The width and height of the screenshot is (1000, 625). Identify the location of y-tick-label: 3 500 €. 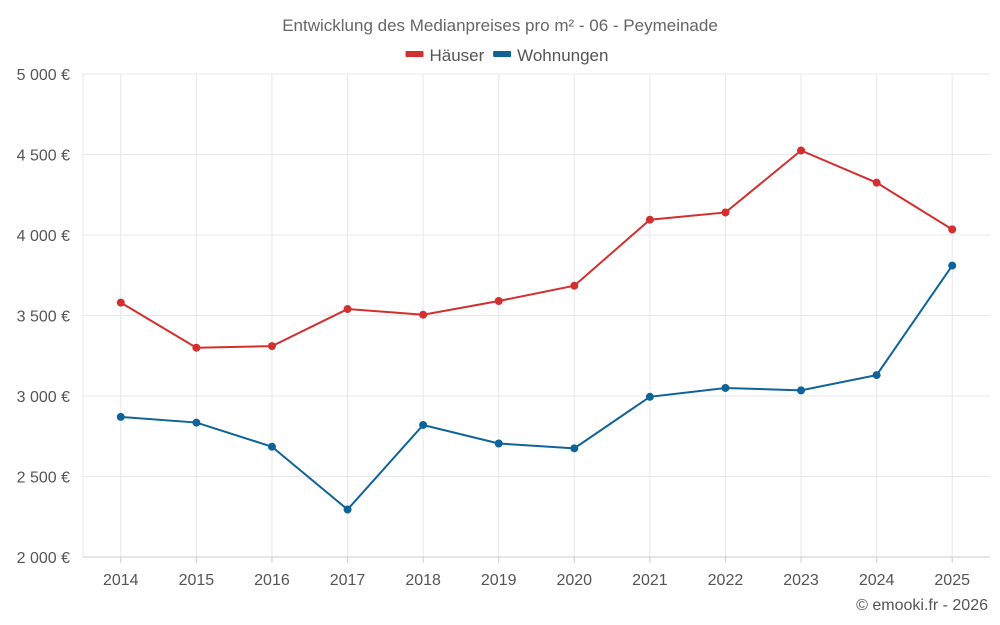
(43, 317).